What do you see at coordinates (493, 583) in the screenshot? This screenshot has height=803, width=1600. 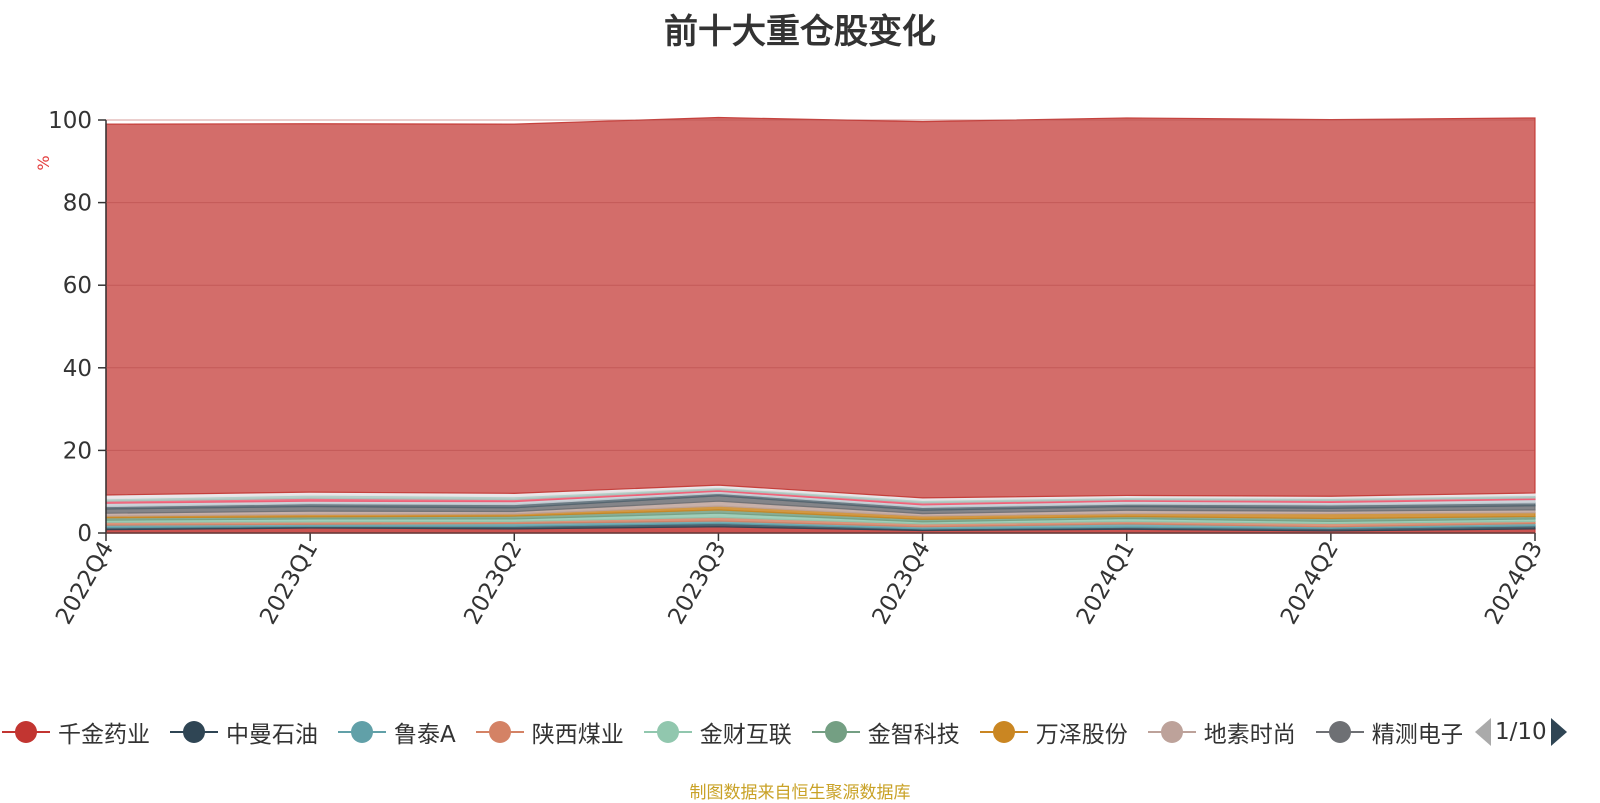 I see `x-tick-label: 2023Q2` at bounding box center [493, 583].